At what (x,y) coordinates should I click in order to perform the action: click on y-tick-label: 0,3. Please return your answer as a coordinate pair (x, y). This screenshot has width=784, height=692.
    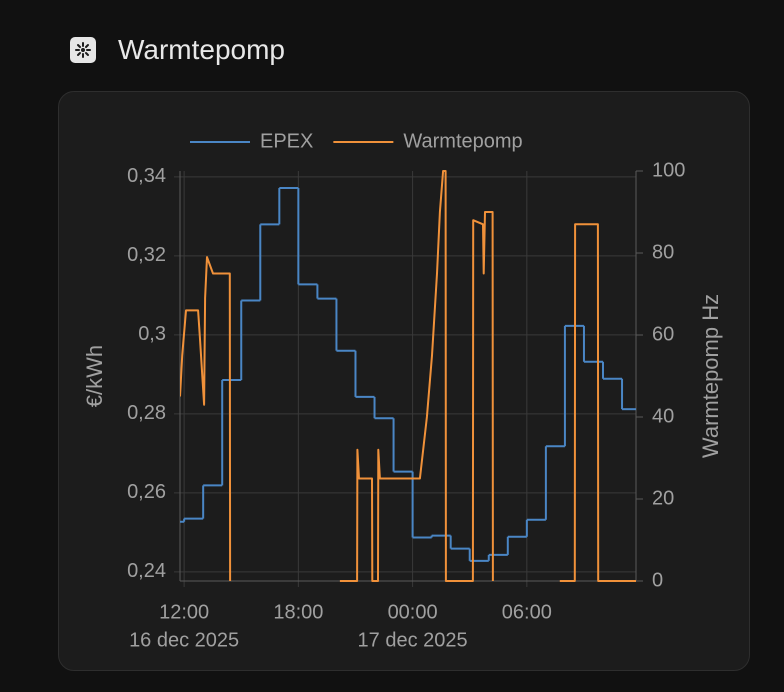
    Looking at the image, I should click on (152, 334).